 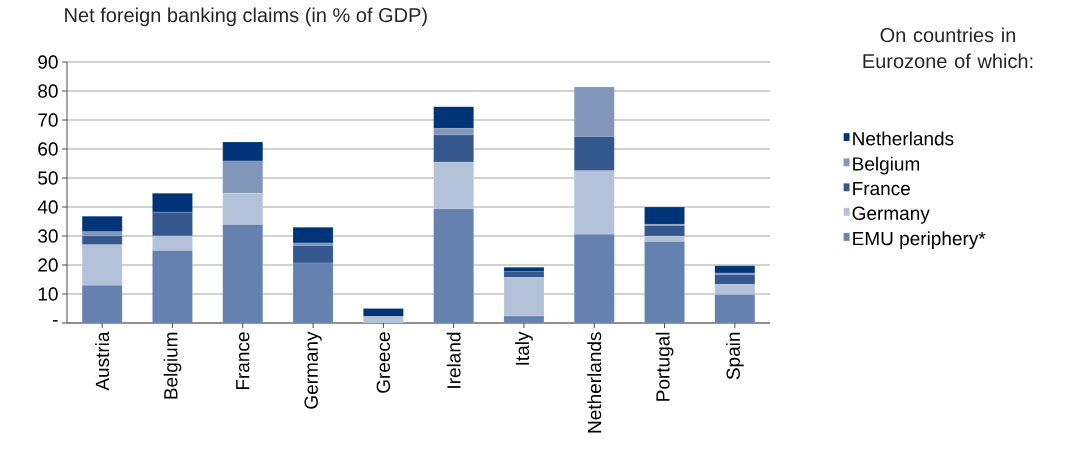 I want to click on x-tick-label: Ireland, so click(x=453, y=360).